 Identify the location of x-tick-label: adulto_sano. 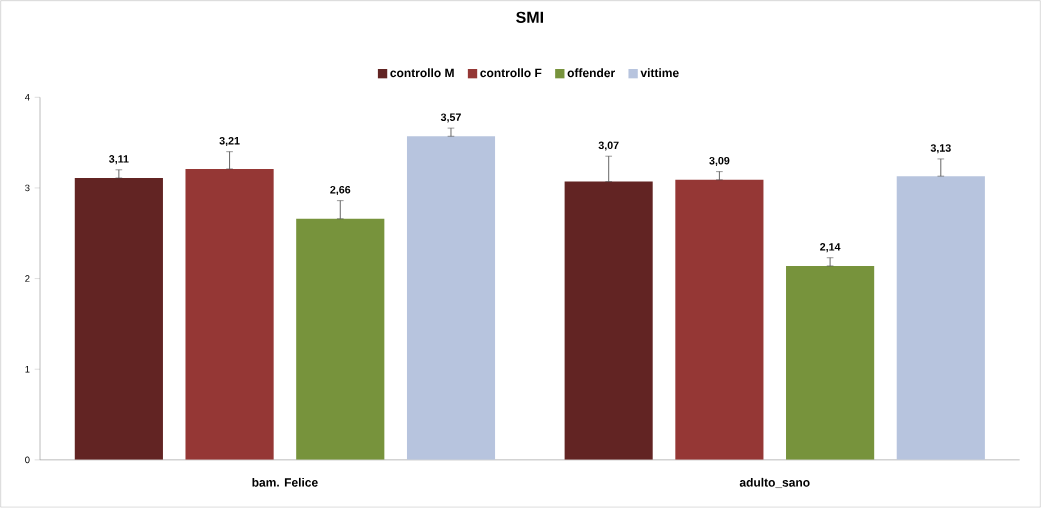
(774, 483).